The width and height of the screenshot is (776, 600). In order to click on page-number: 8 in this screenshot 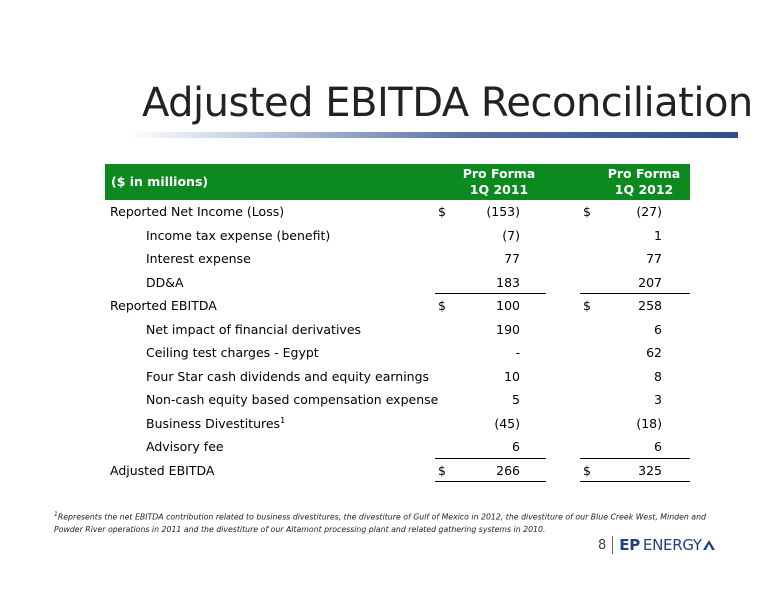, I will do `click(602, 545)`.